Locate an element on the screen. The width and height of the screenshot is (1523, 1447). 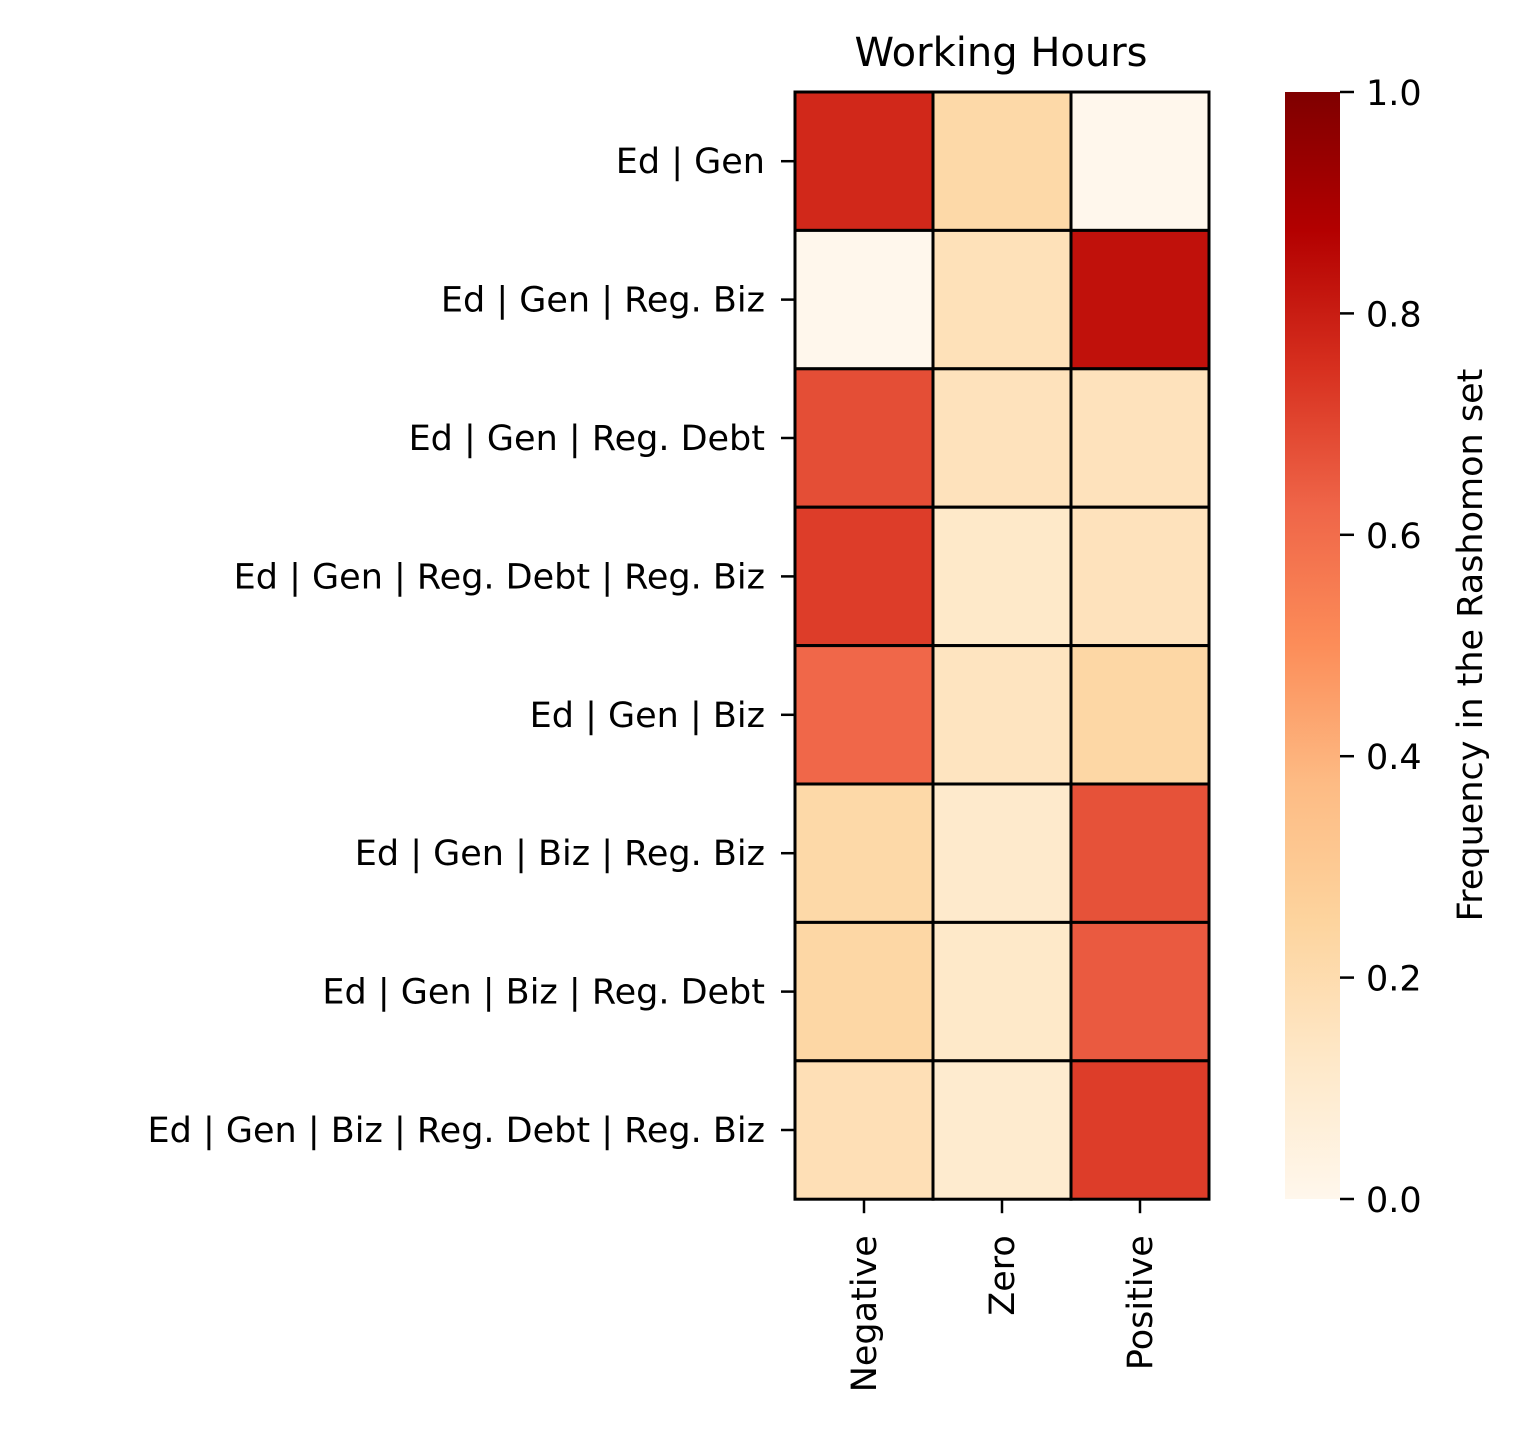
row-tick-label: Ed | Gen | Reg. Biz is located at coordinates (603, 301).